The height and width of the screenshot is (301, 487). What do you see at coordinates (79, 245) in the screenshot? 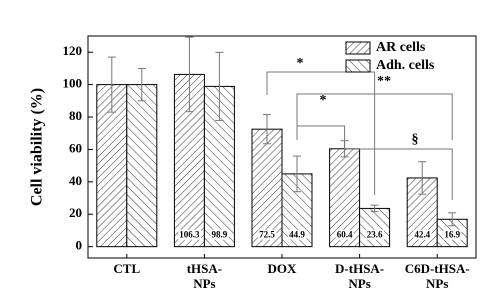
I see `y-tick-label: 0` at bounding box center [79, 245].